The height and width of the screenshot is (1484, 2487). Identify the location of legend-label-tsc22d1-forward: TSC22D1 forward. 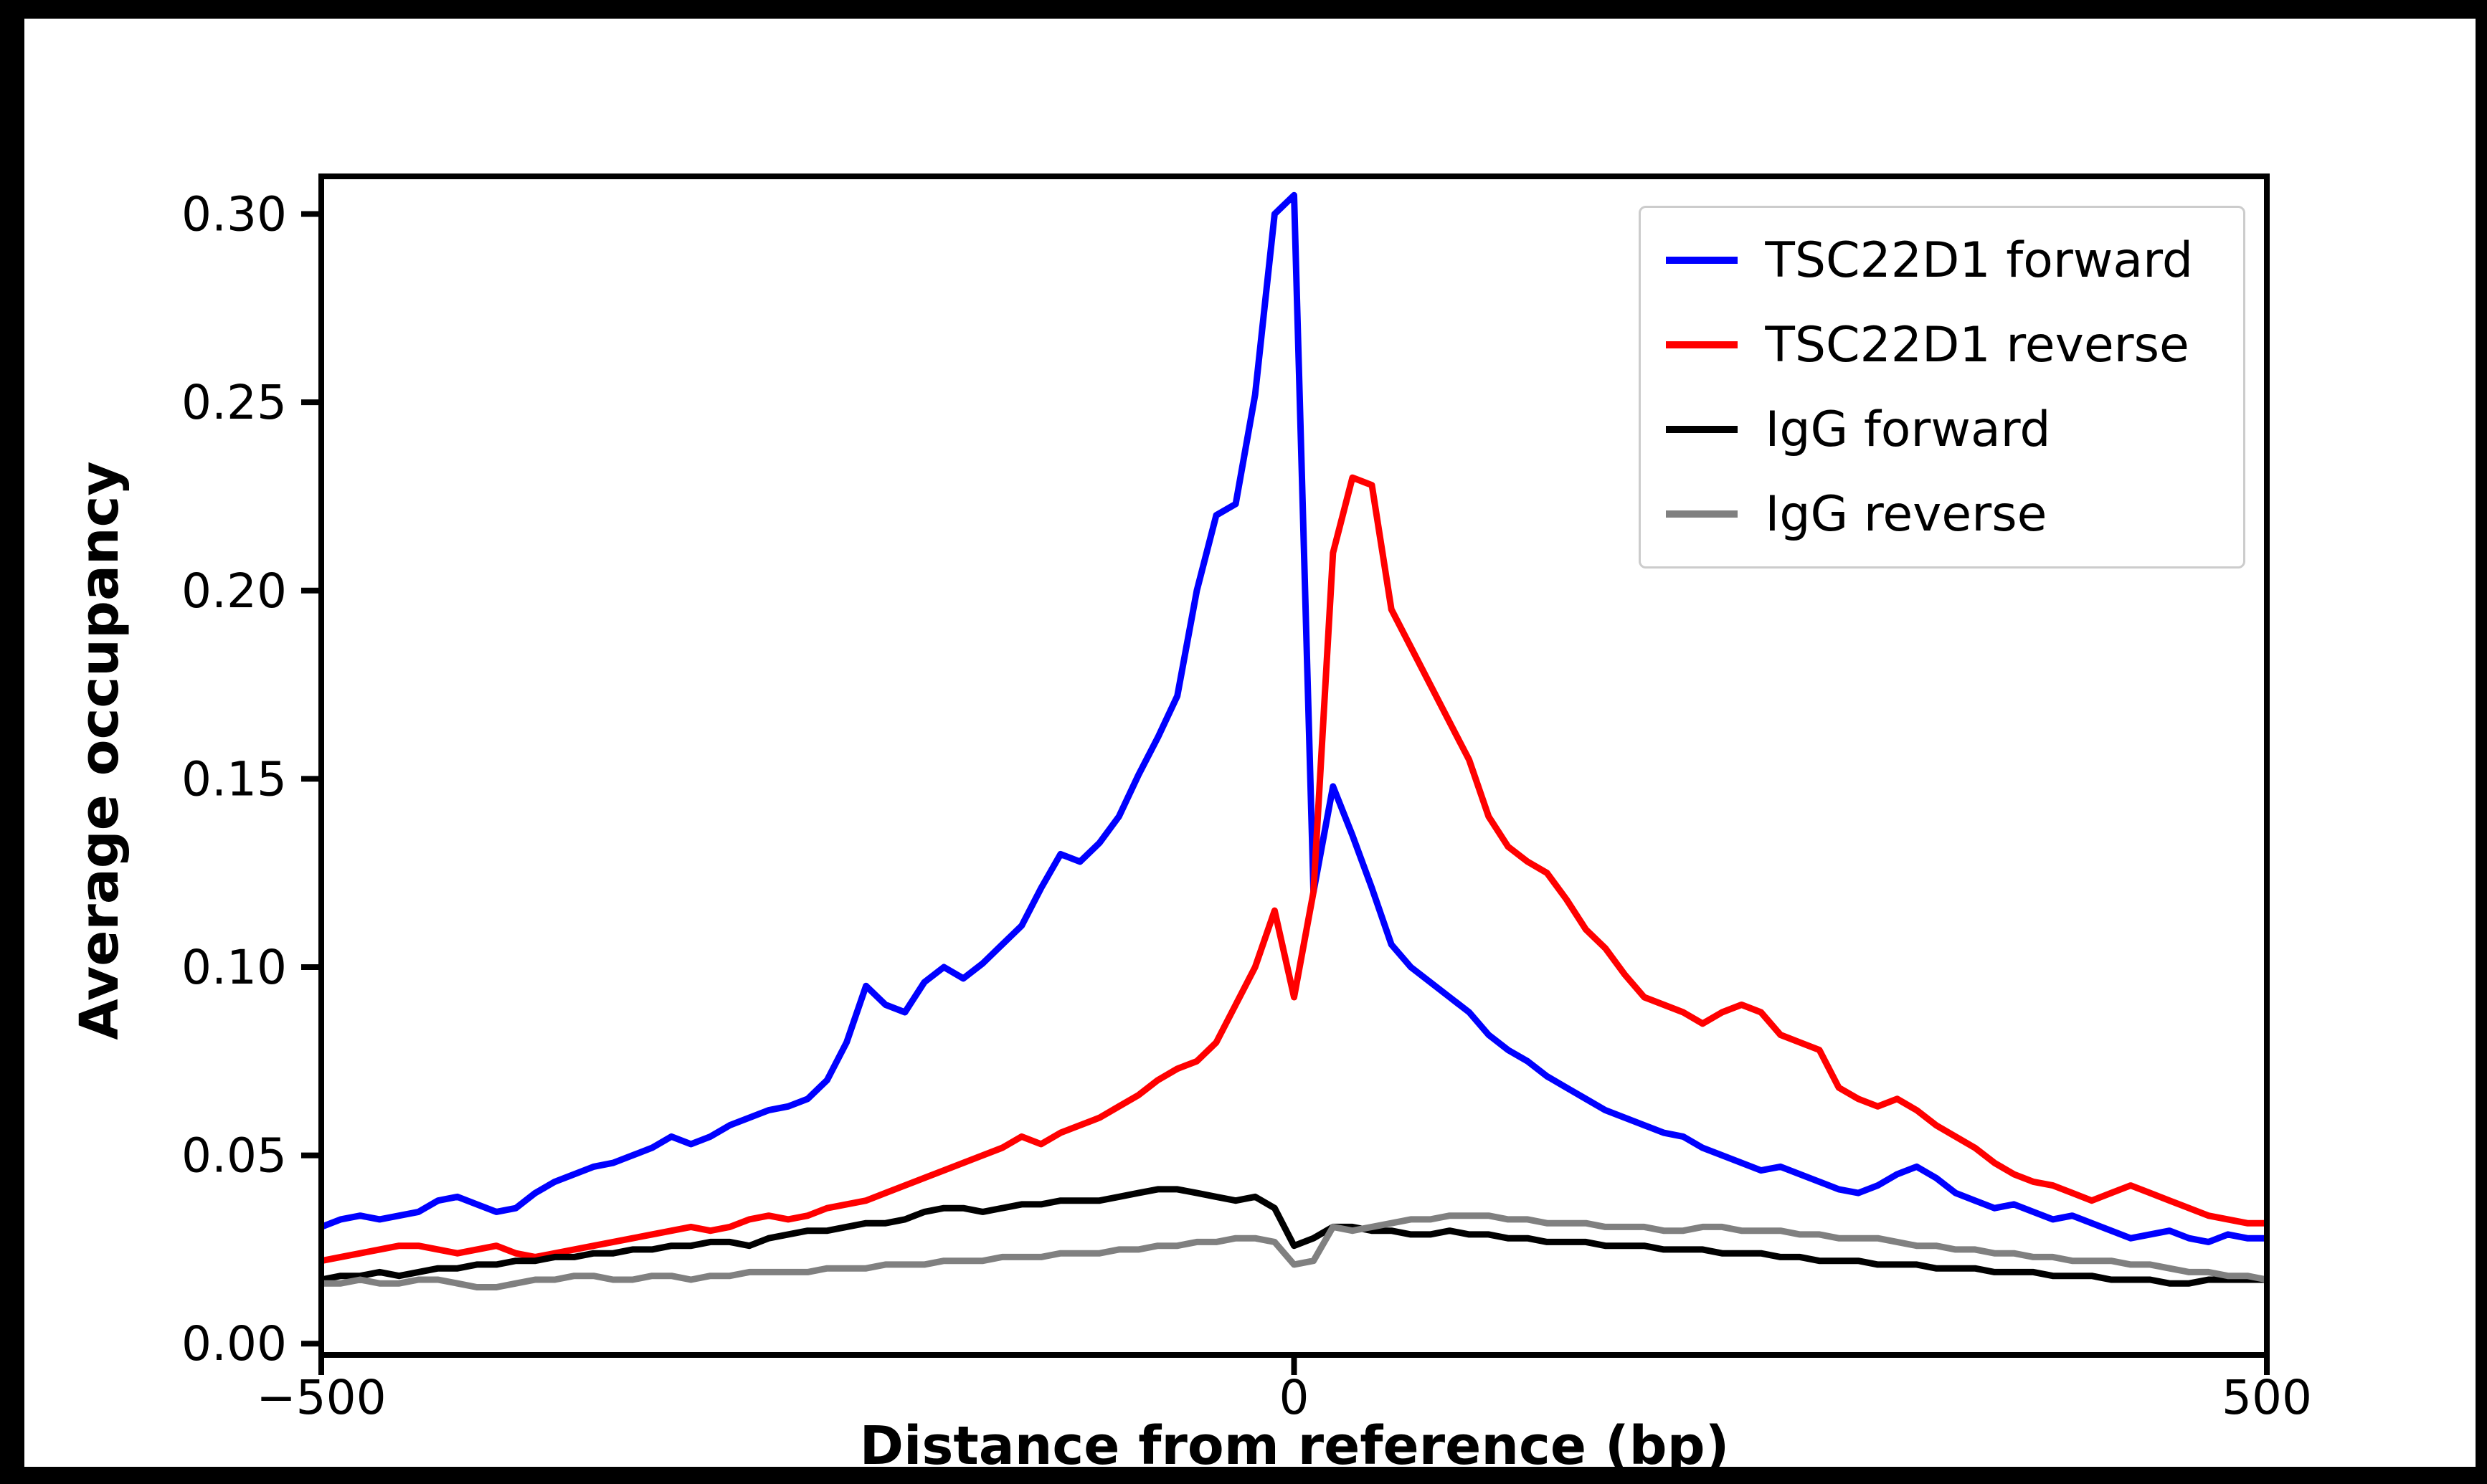
(1979, 260).